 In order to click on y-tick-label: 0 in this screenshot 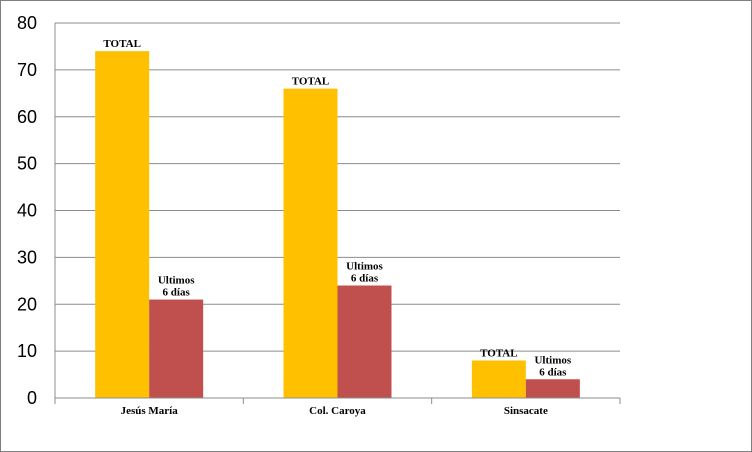, I will do `click(32, 398)`.